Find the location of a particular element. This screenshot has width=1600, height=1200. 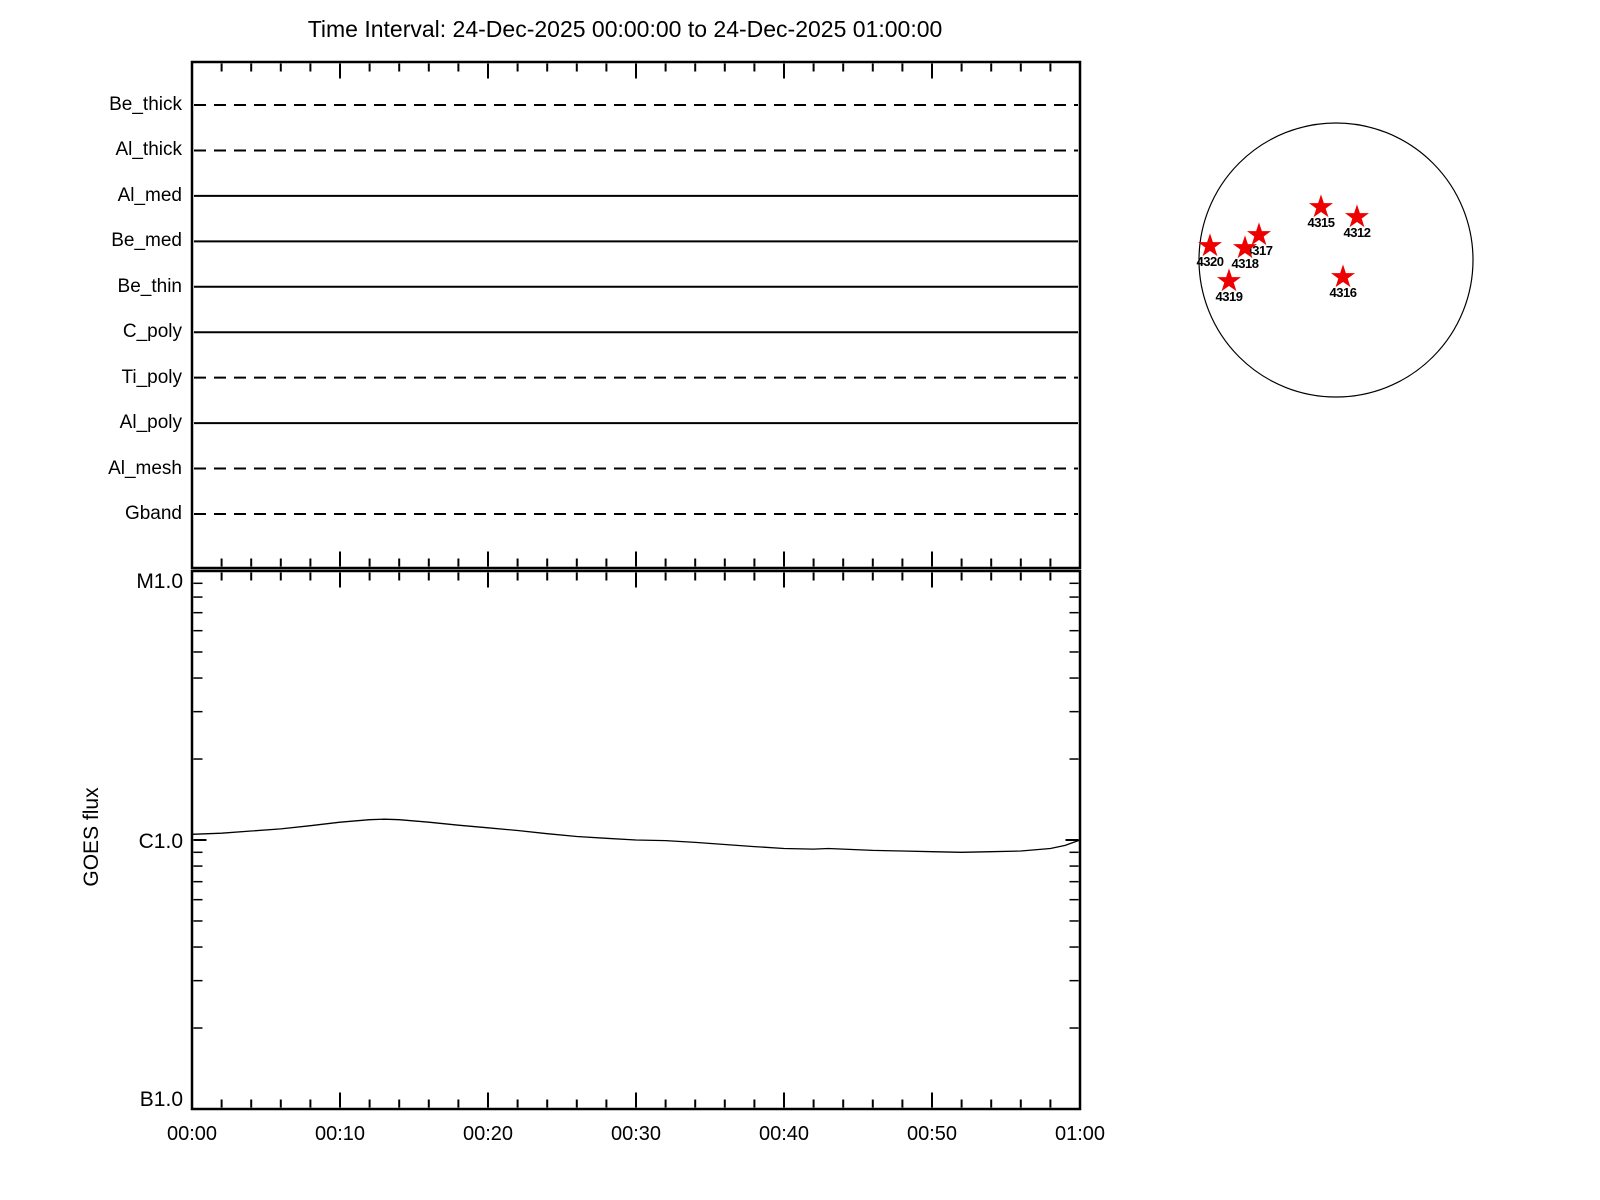

goes-flux-axis-title: GOES flux is located at coordinates (91, 837).